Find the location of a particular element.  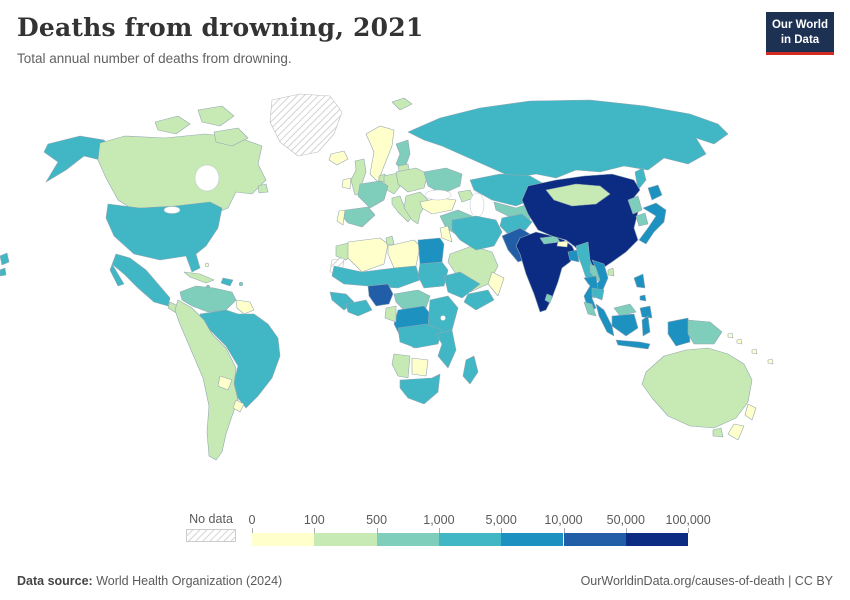

region-yemen is located at coordinates (479, 300).